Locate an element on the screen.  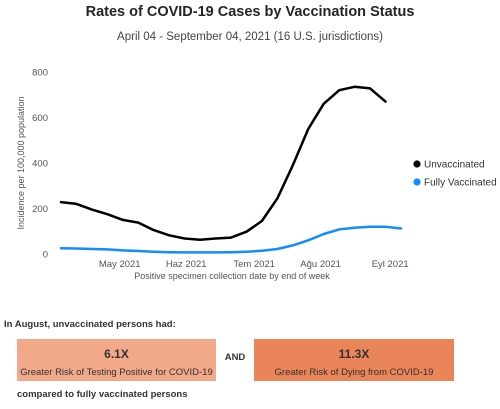
dying-risk-text: Greater Risk of Dying from COVID-19 is located at coordinates (354, 372).